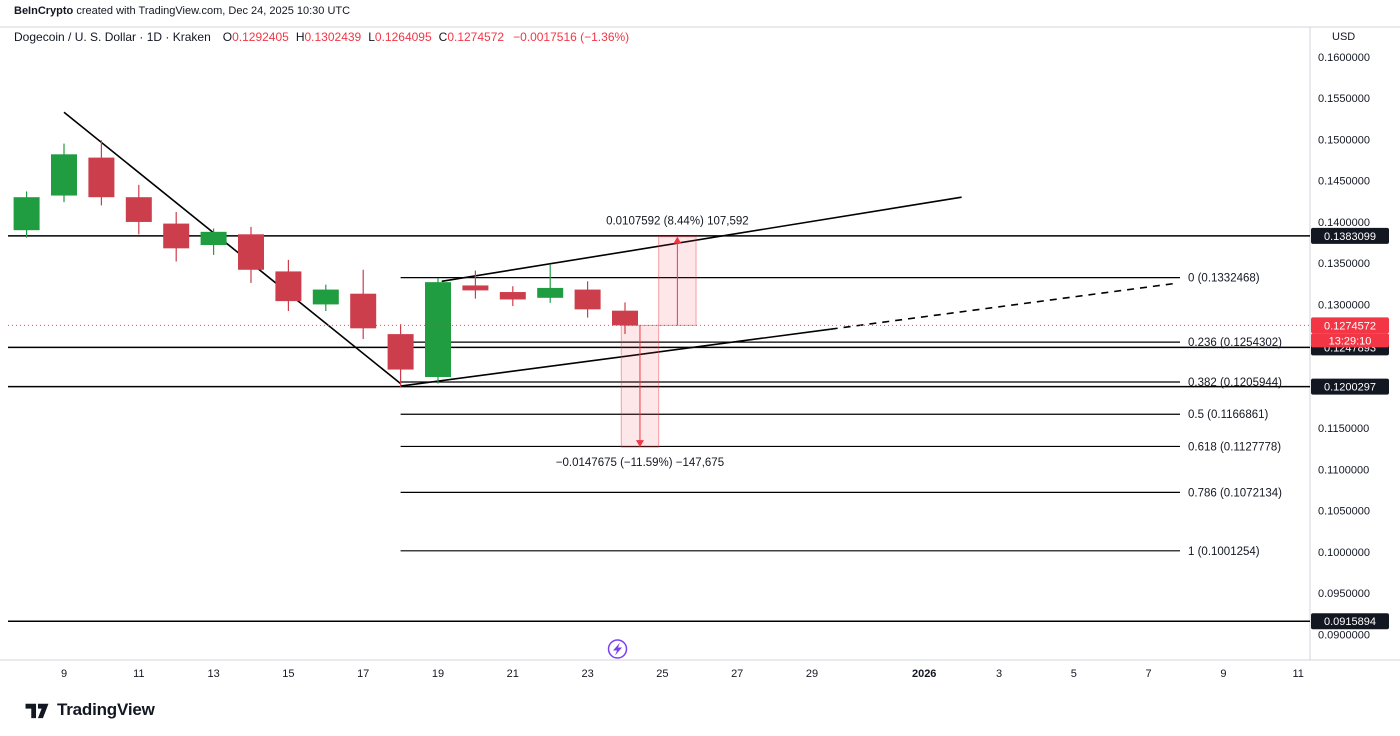 The width and height of the screenshot is (1400, 736). I want to click on price-tick-label: 0.1100000, so click(1343, 470).